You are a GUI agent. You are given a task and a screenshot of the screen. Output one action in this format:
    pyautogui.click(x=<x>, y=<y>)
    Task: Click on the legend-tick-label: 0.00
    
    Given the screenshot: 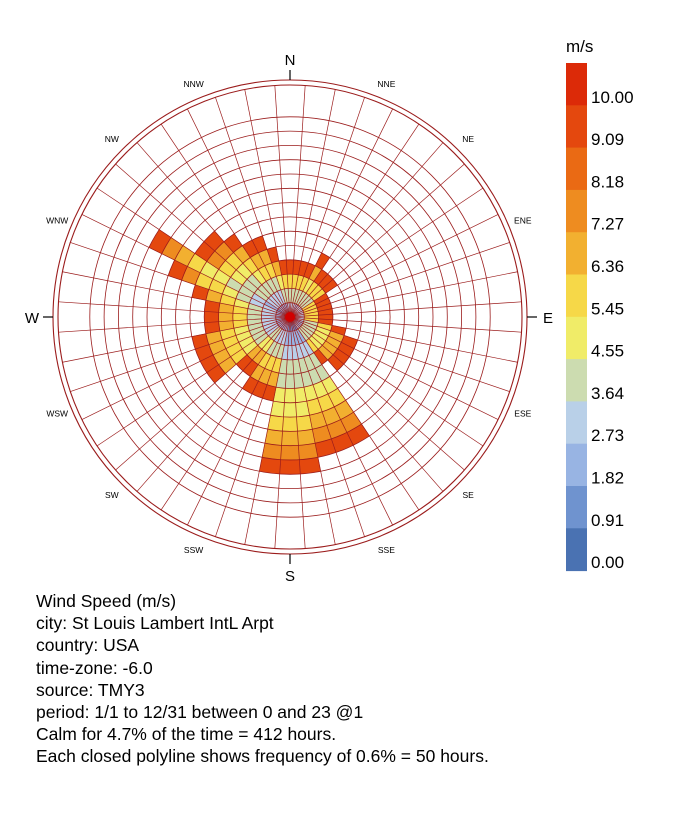 What is the action you would take?
    pyautogui.click(x=607, y=562)
    